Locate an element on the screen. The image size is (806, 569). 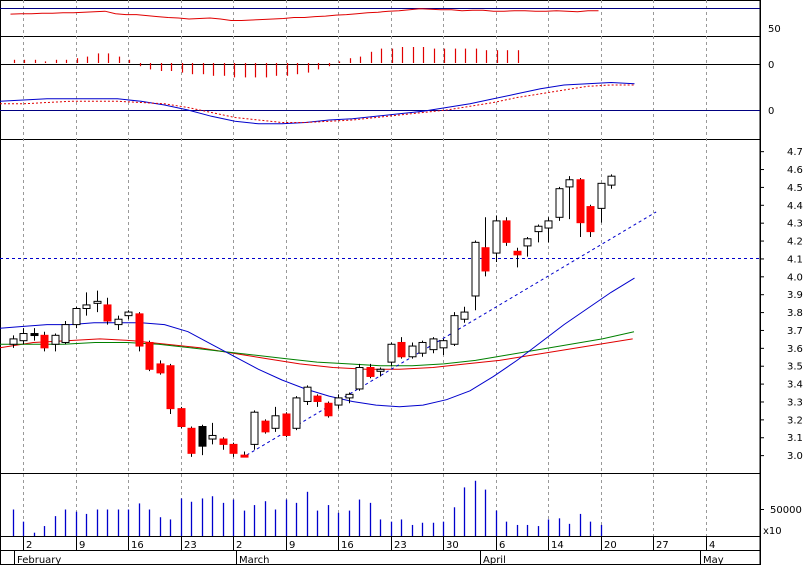
x-tick-label: 23 is located at coordinates (400, 545).